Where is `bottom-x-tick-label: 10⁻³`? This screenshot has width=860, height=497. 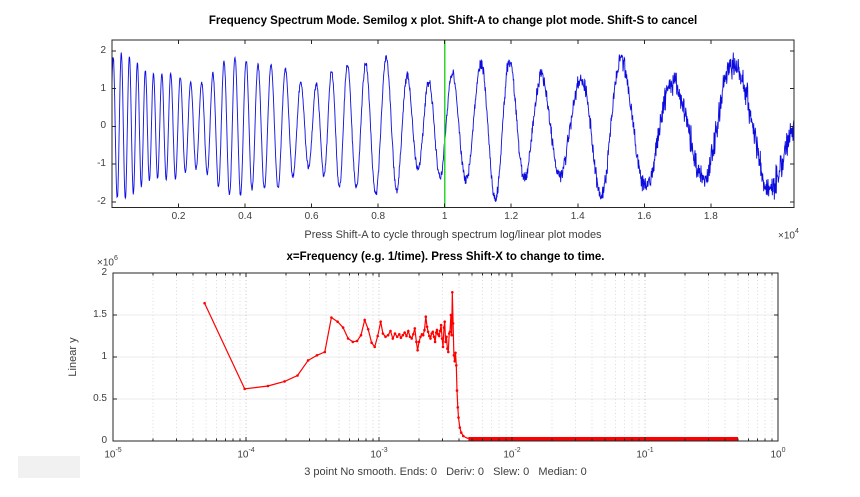 bottom-x-tick-label: 10⁻³ is located at coordinates (379, 454).